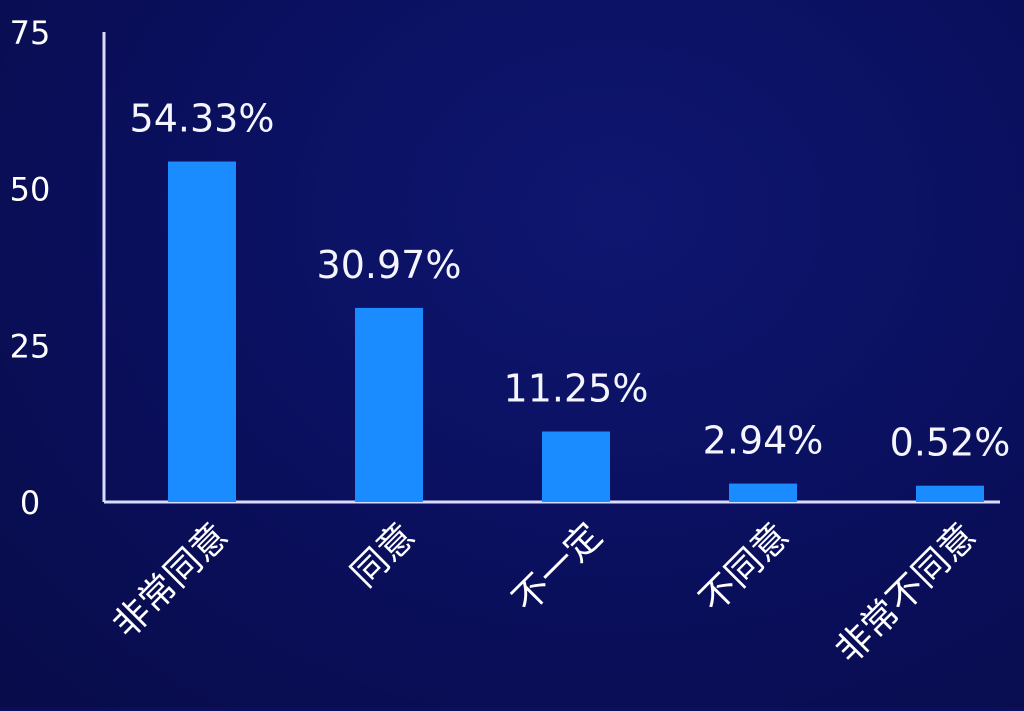  I want to click on data-label: 54.33%, so click(202, 119).